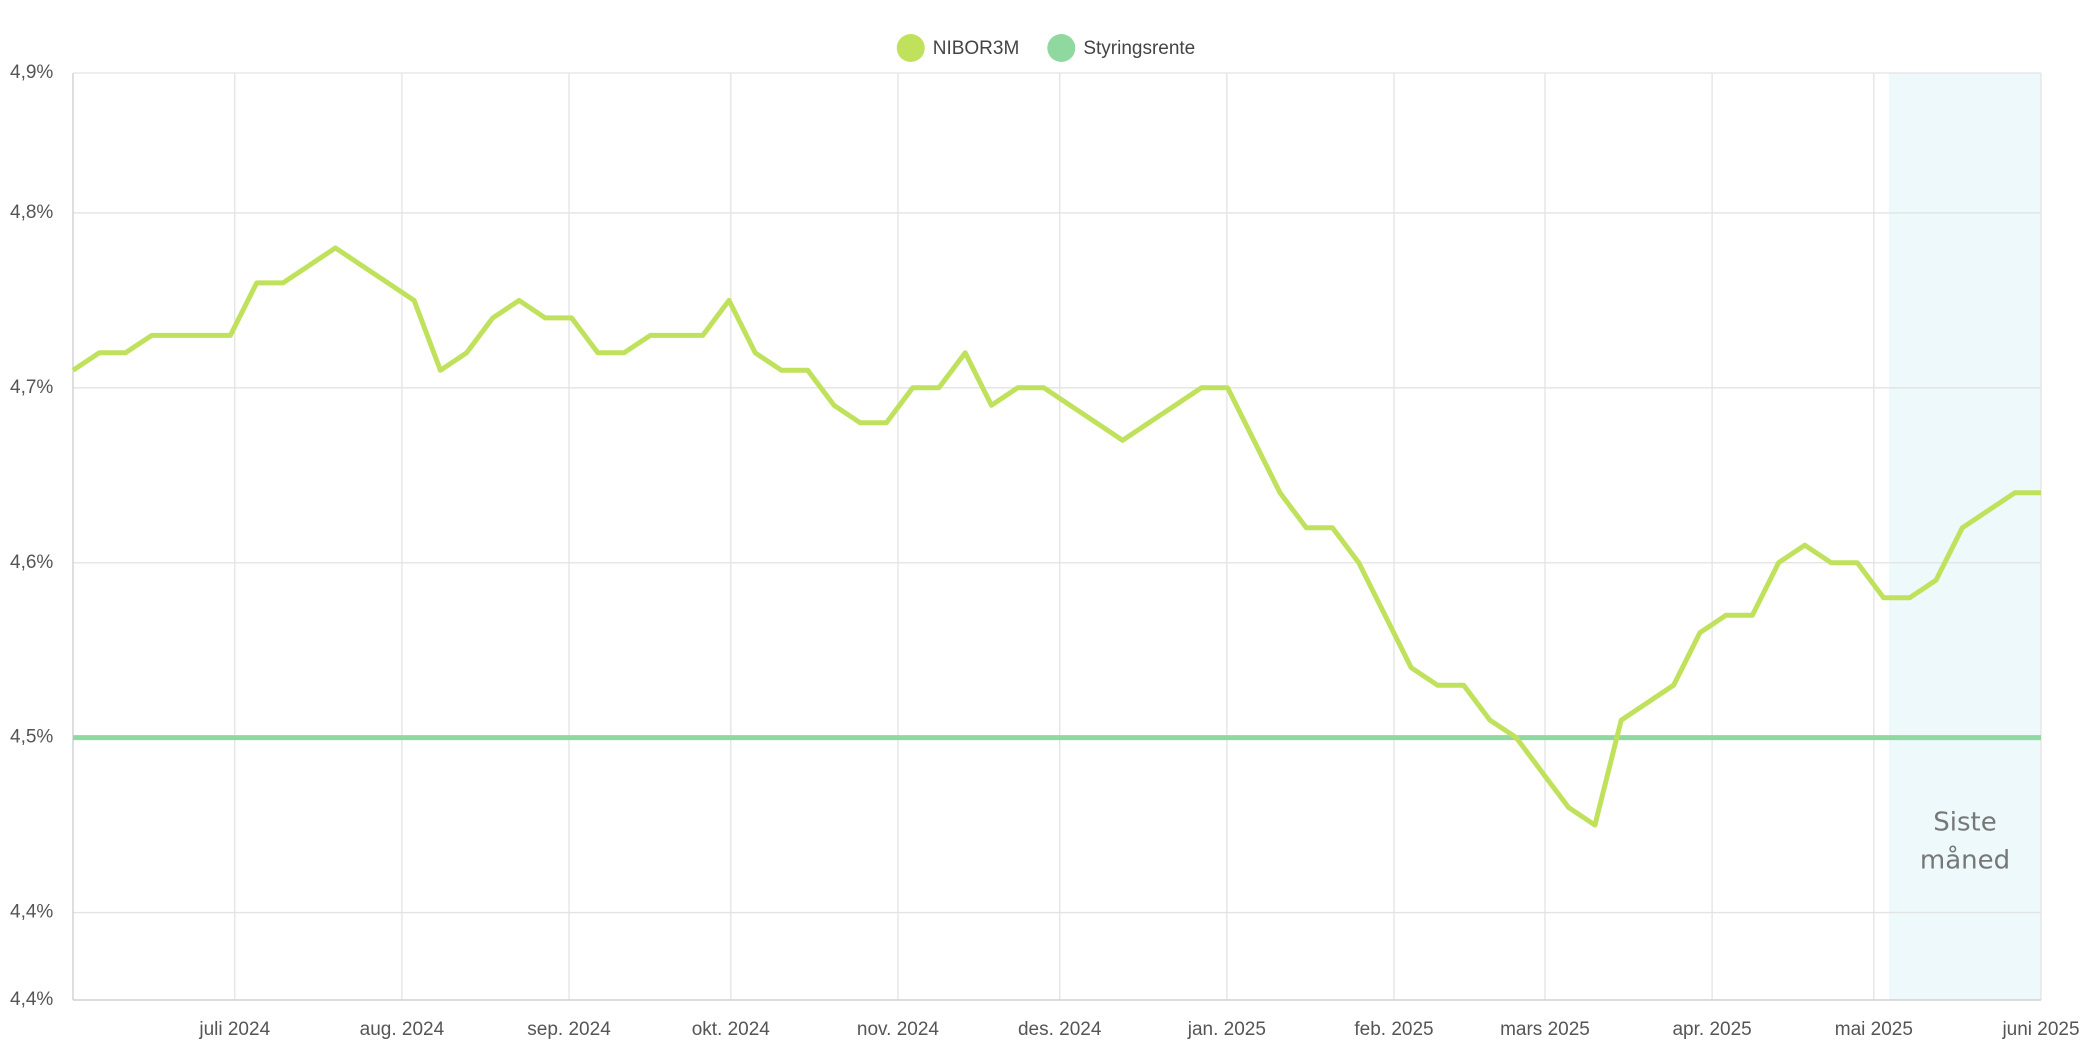 Image resolution: width=2092 pixels, height=1062 pixels. I want to click on y-tick-label: 4,5%, so click(31, 737).